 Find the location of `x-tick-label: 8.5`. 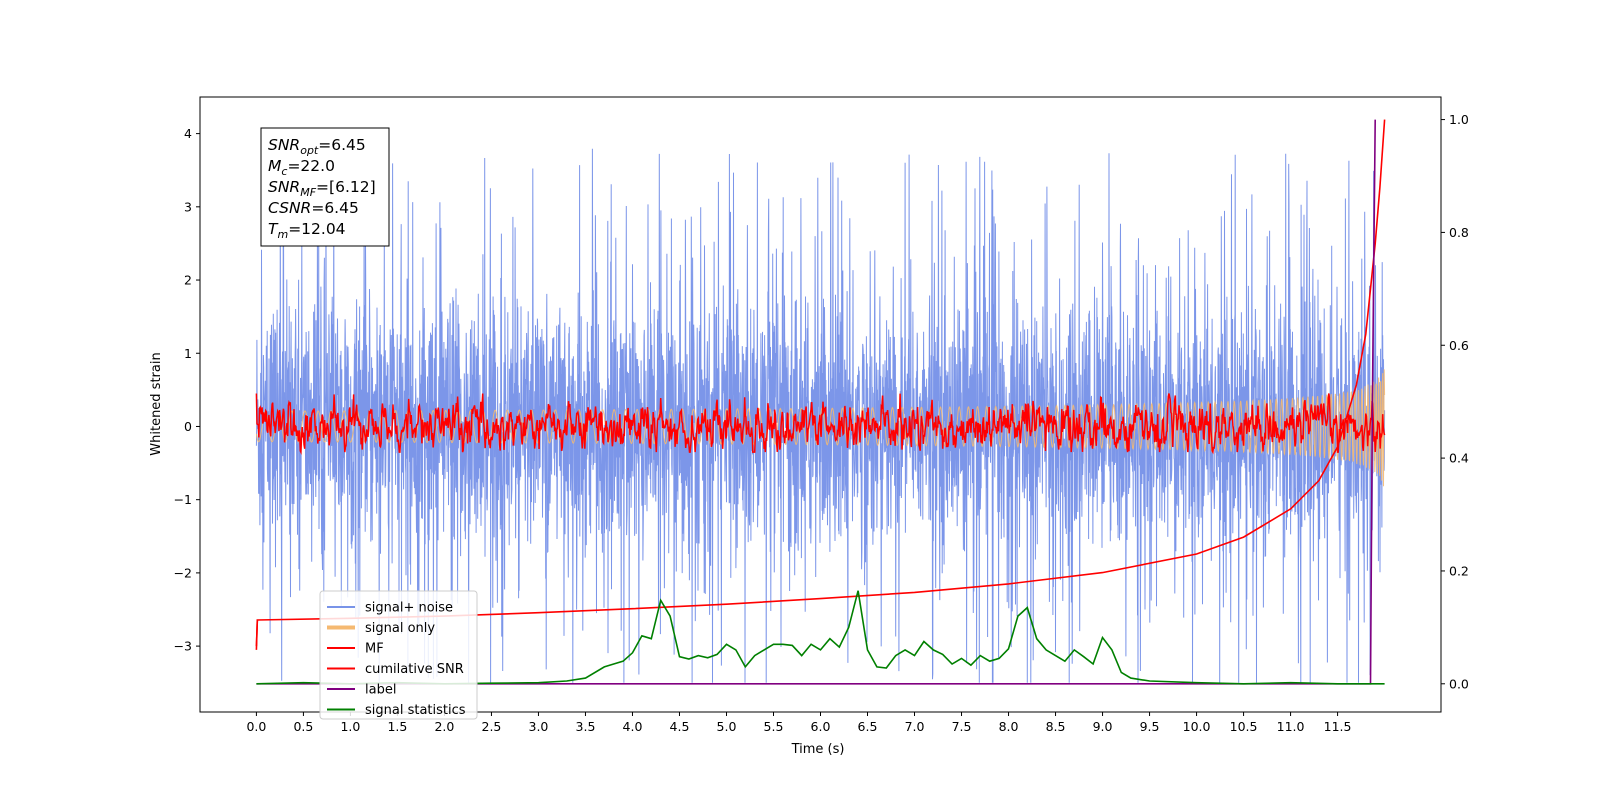

x-tick-label: 8.5 is located at coordinates (1056, 726).